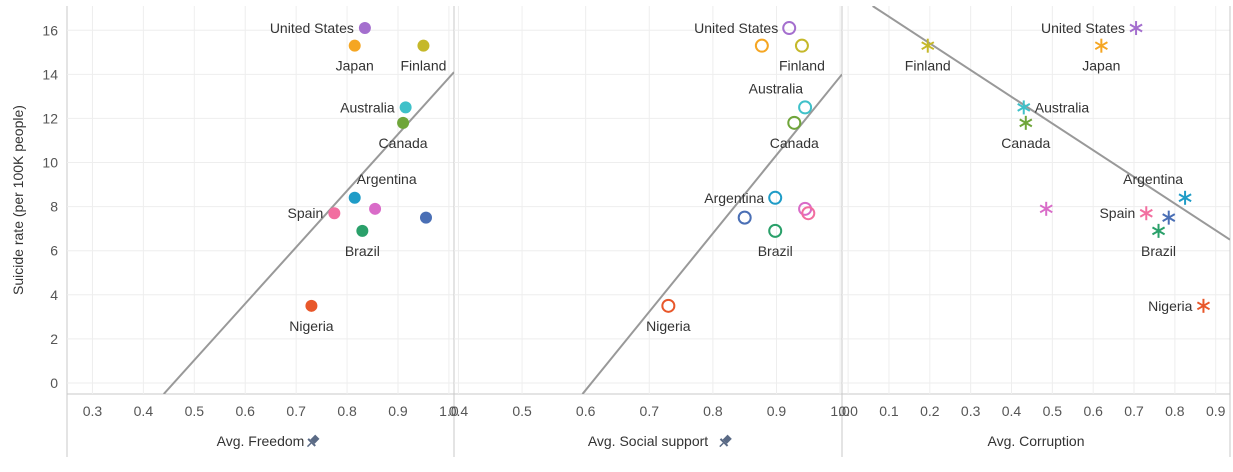 The width and height of the screenshot is (1233, 472). What do you see at coordinates (930, 411) in the screenshot?
I see `x-tick-label: 0.2` at bounding box center [930, 411].